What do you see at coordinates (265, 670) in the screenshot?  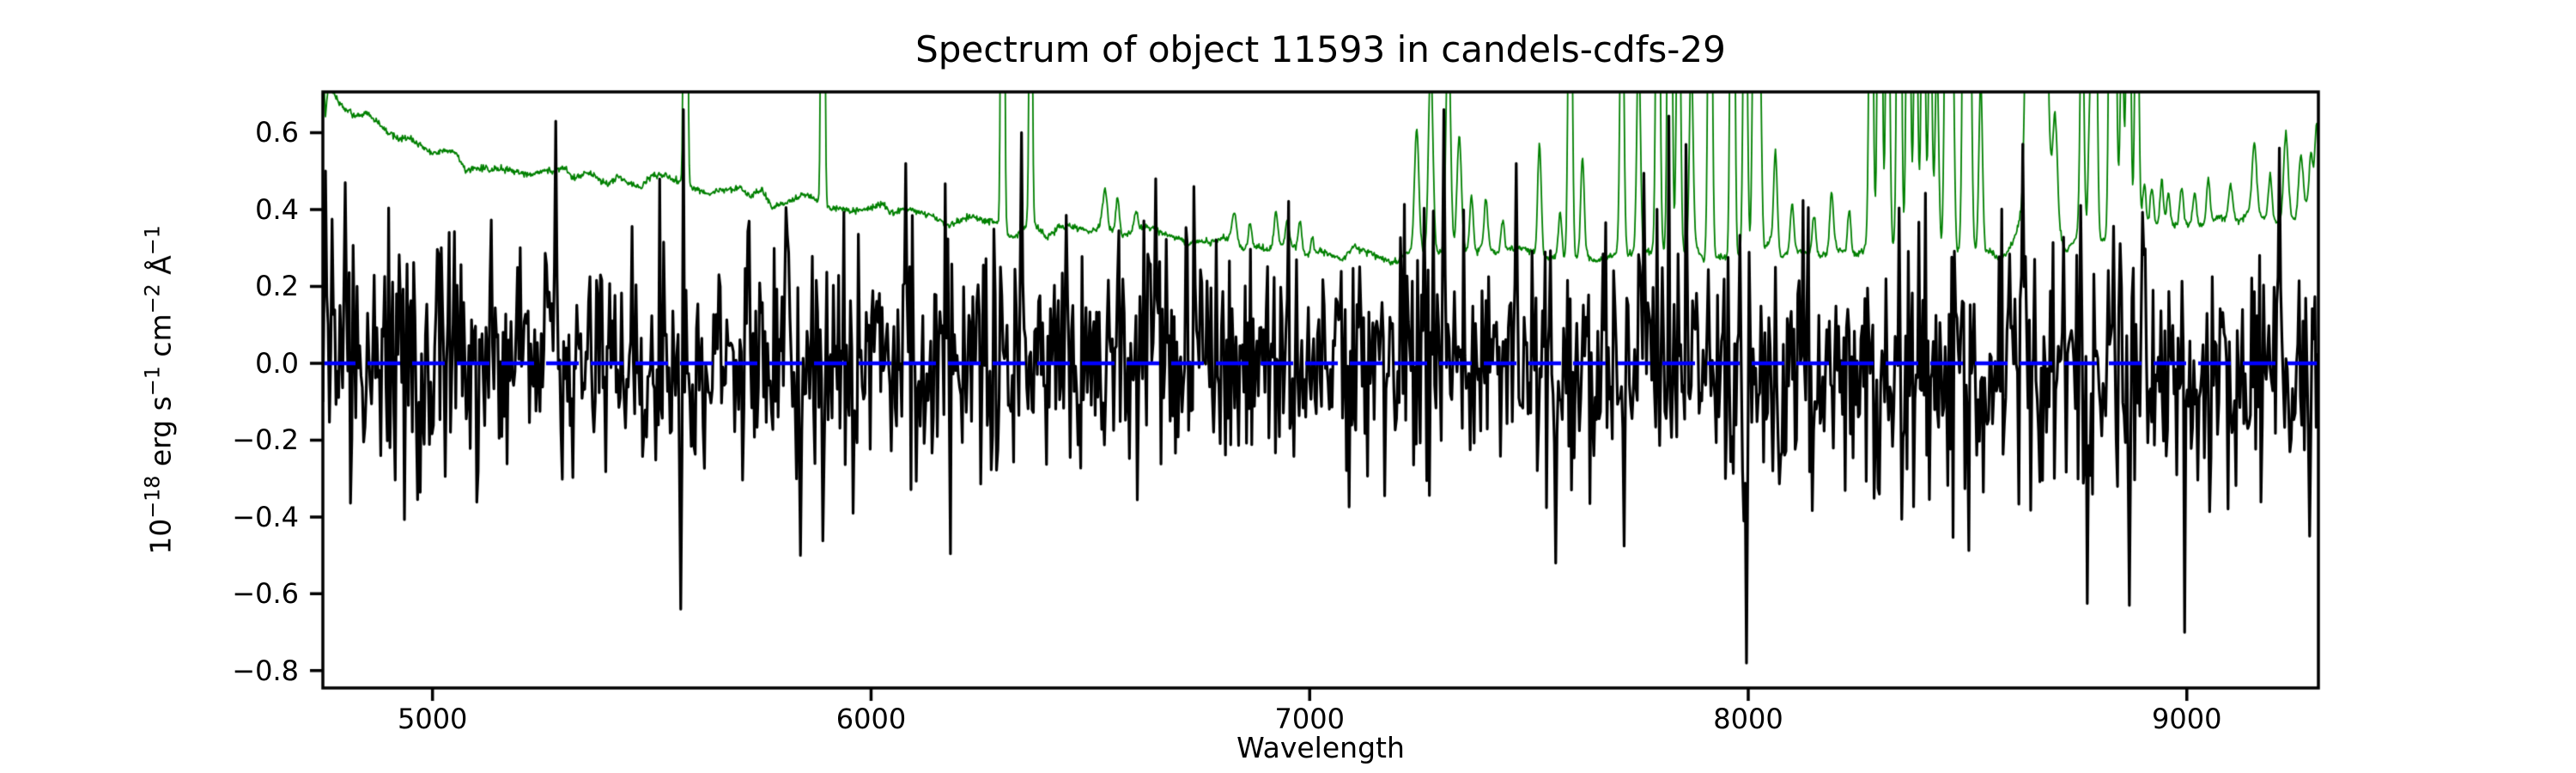 I see `y-tick-label: −0.8` at bounding box center [265, 670].